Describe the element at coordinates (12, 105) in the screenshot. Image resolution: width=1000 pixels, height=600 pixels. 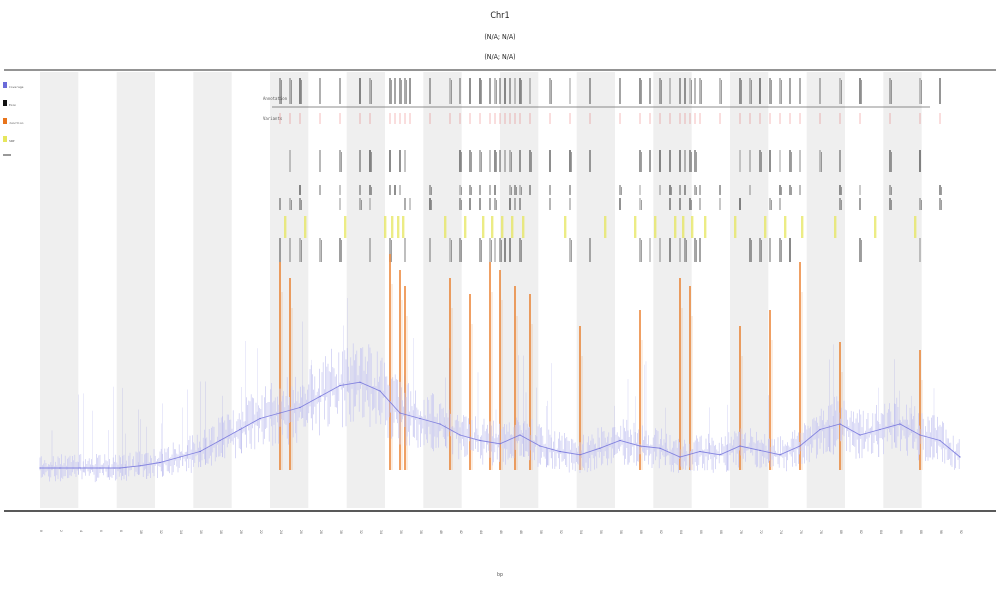
I see `legend-label-exon: Exon` at that location.